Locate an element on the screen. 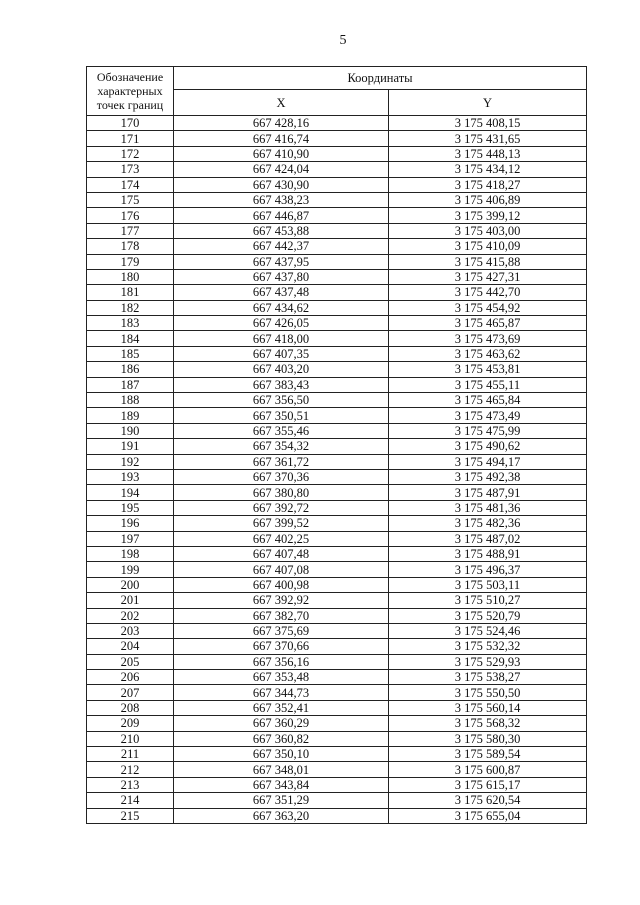  table-row: 189 667 350,51 3 175 473,49 is located at coordinates (336, 415).